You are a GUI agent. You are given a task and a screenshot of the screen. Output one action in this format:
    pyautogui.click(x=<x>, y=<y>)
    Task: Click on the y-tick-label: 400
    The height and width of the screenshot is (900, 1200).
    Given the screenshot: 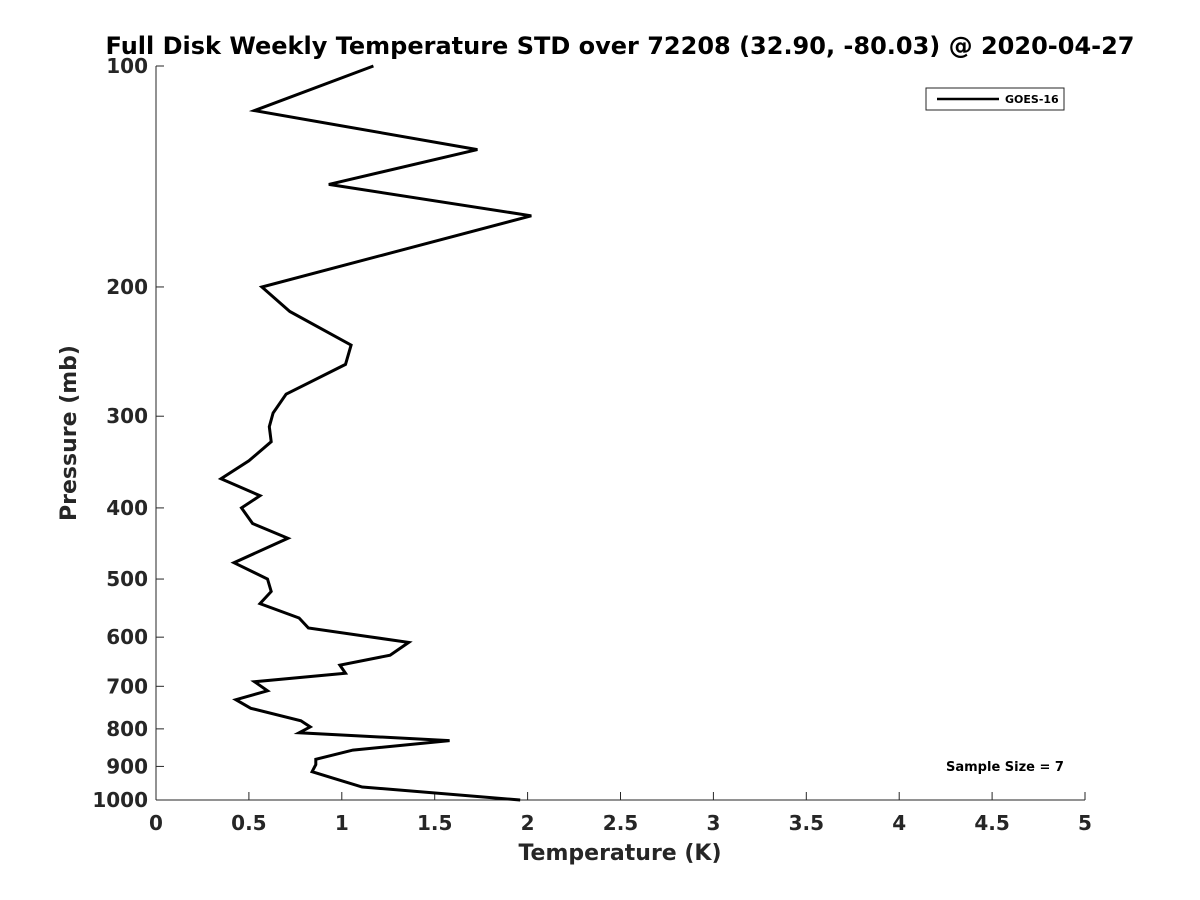 What is the action you would take?
    pyautogui.click(x=127, y=508)
    